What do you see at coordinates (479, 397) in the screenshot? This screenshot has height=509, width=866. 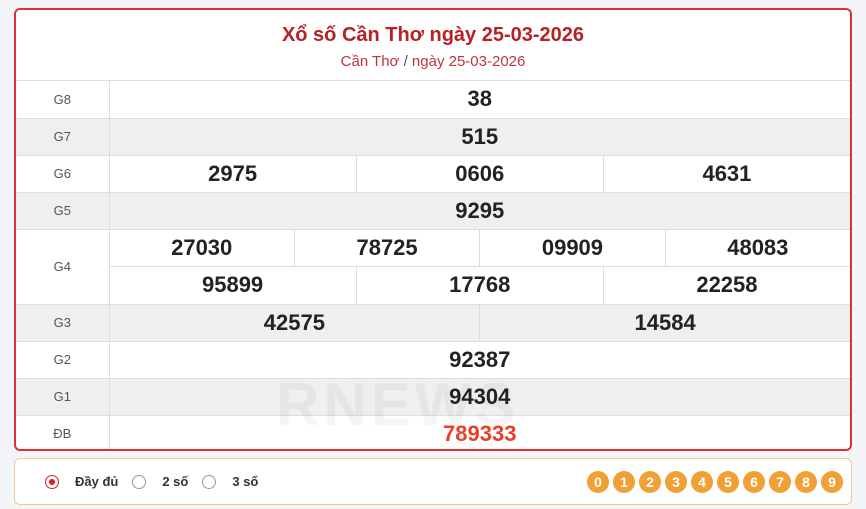 I see `prize-number: 94304` at bounding box center [479, 397].